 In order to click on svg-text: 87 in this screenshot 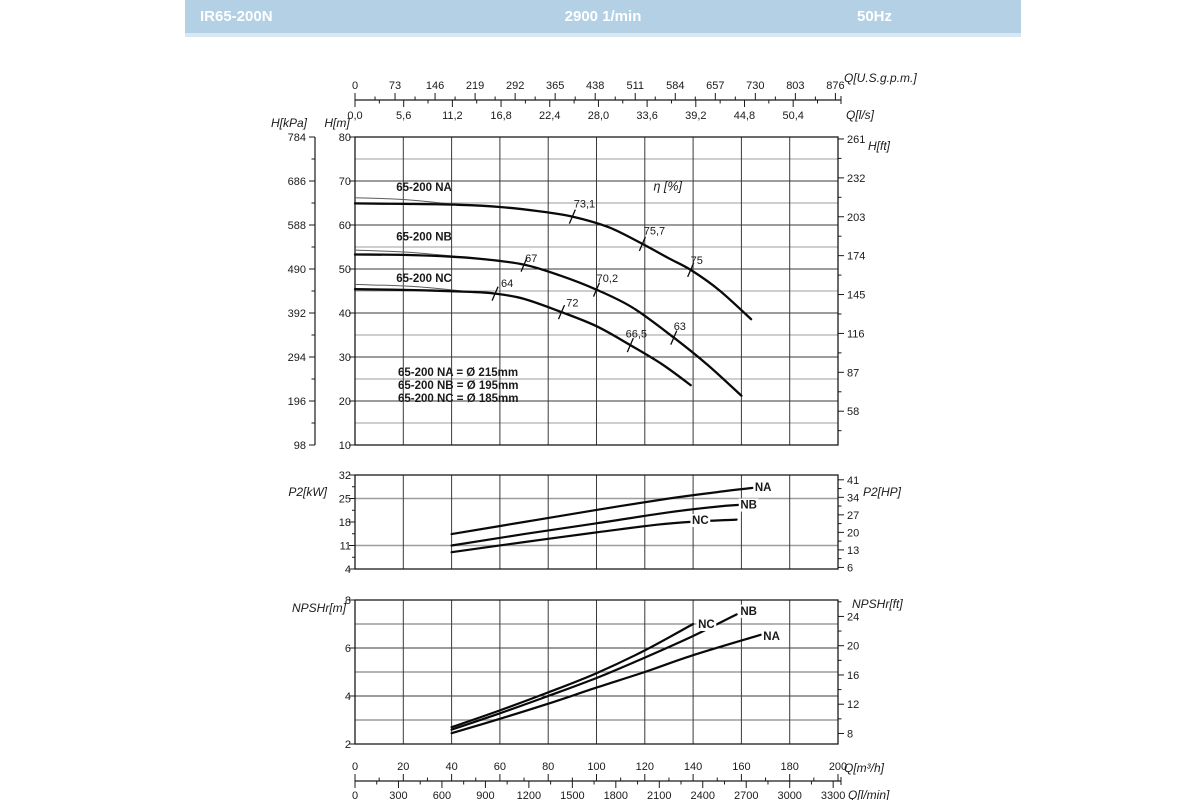, I will do `click(853, 373)`.